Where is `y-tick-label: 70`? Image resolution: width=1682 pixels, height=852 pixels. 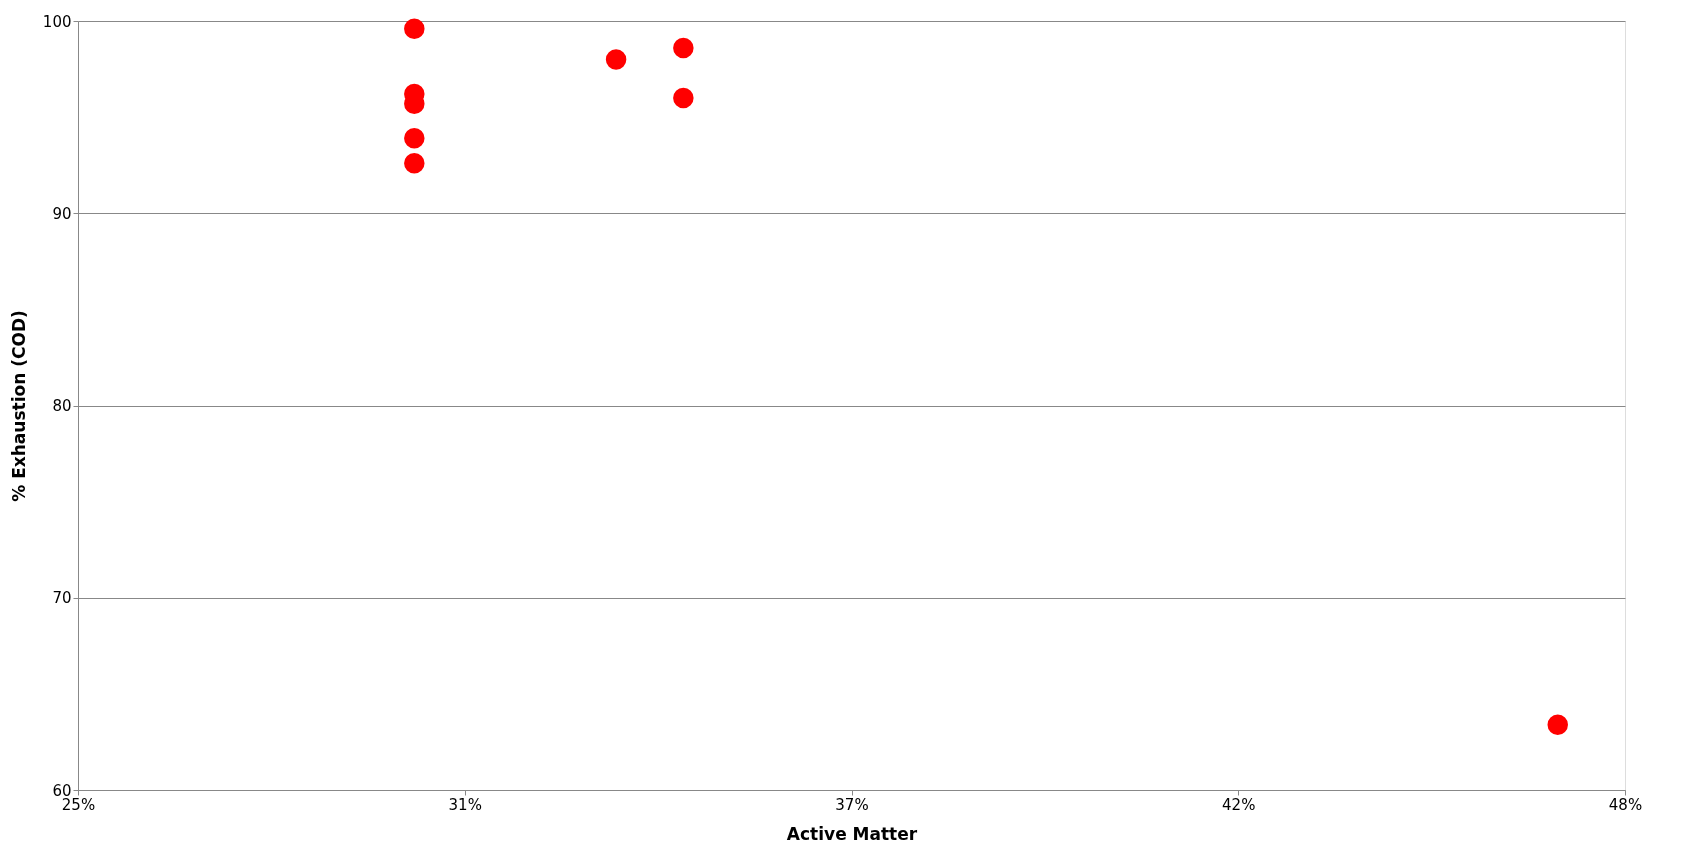 y-tick-label: 70 is located at coordinates (62, 598).